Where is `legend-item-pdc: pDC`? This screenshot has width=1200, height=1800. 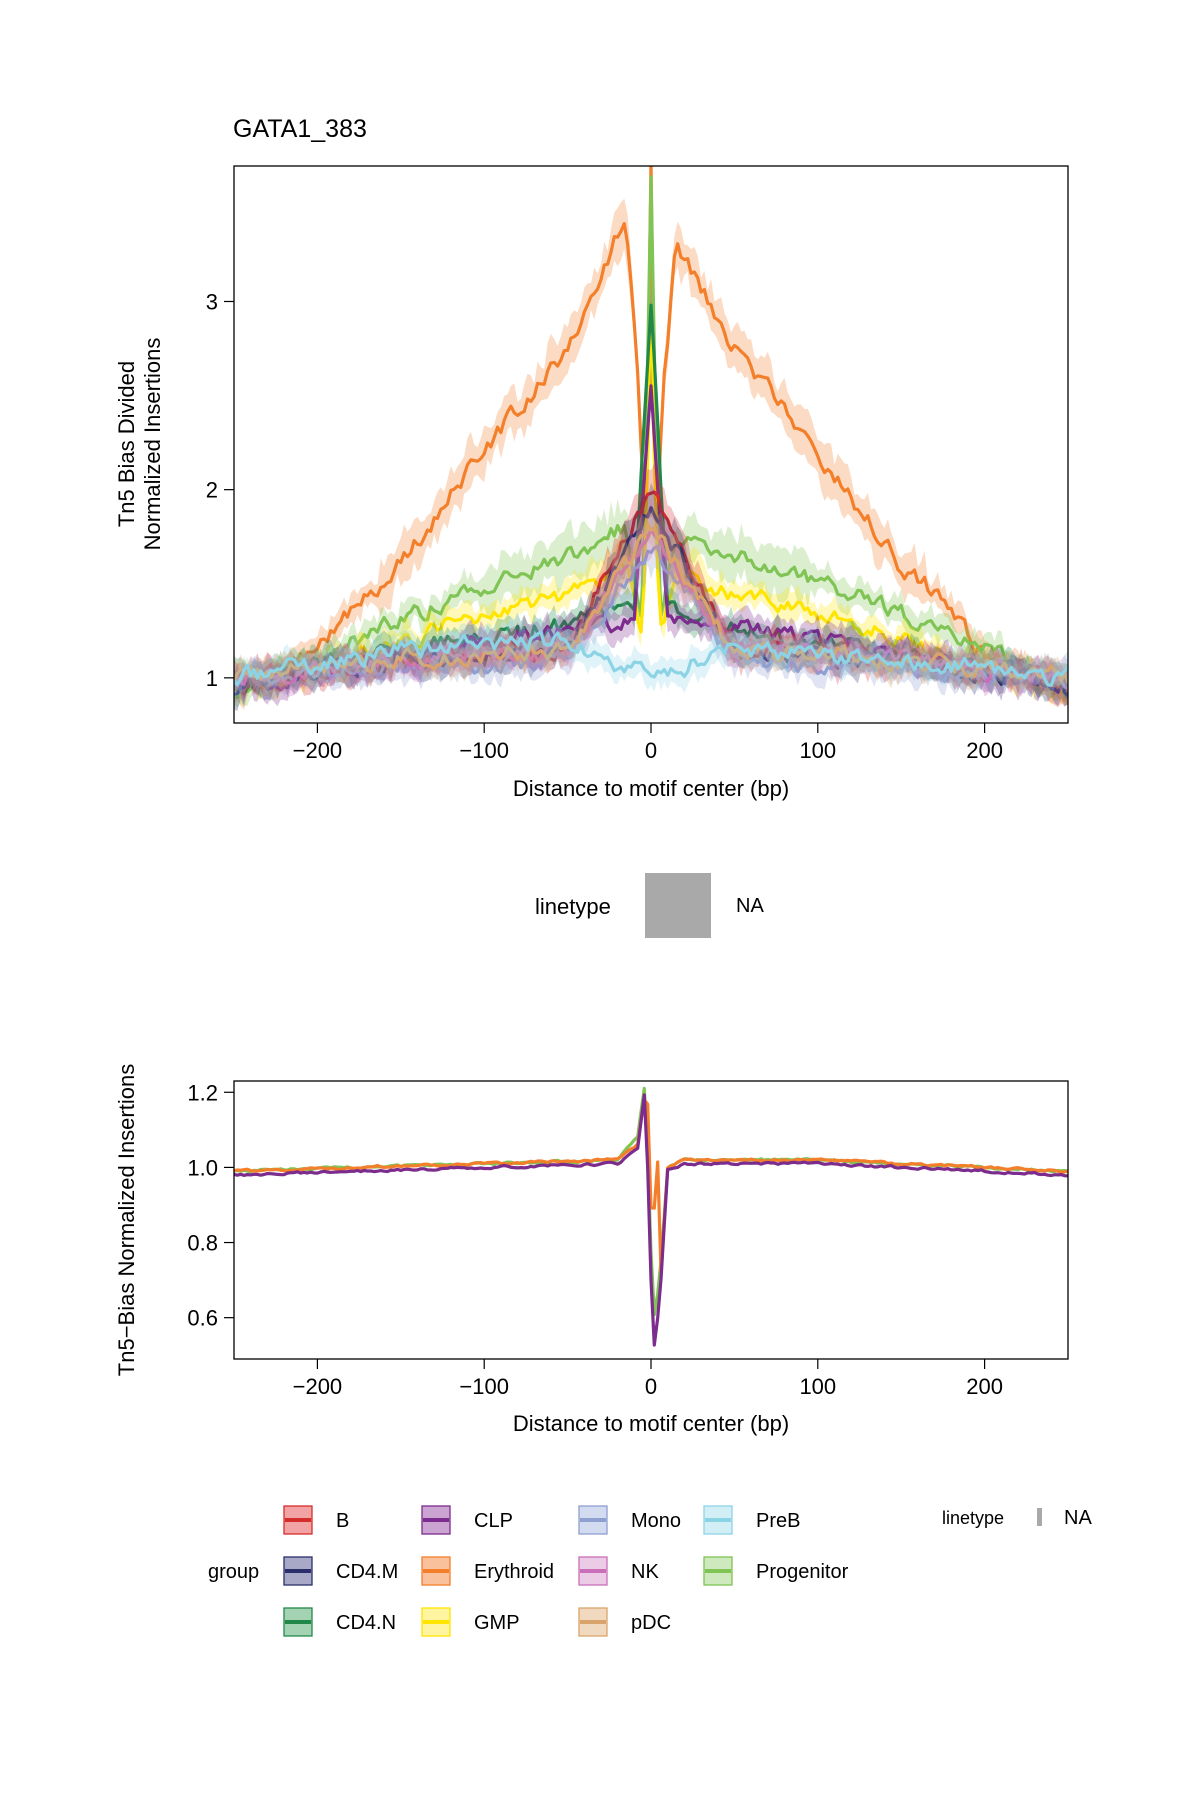
legend-item-pdc: pDC is located at coordinates (624, 1622).